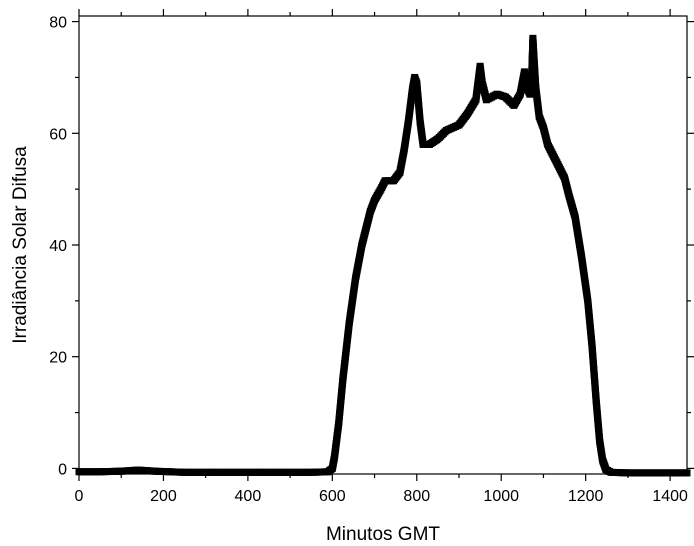 The height and width of the screenshot is (546, 694). I want to click on y-tick-label: 80, so click(58, 23).